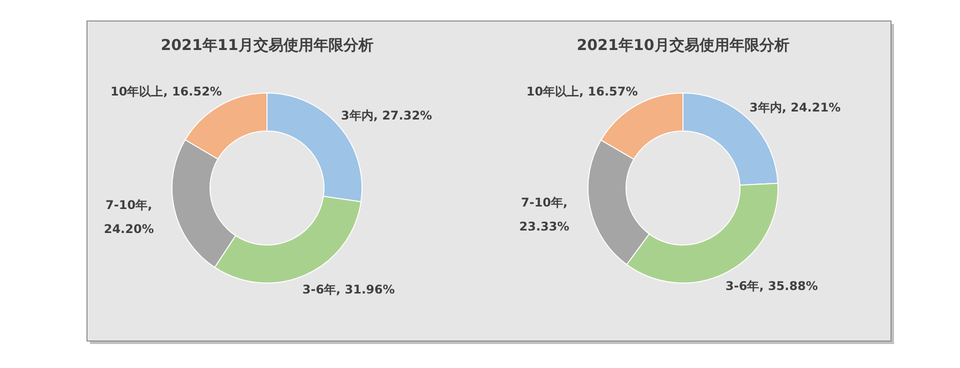 This screenshot has height=368, width=960. I want to click on data-label: , 16.57%, so click(608, 91).